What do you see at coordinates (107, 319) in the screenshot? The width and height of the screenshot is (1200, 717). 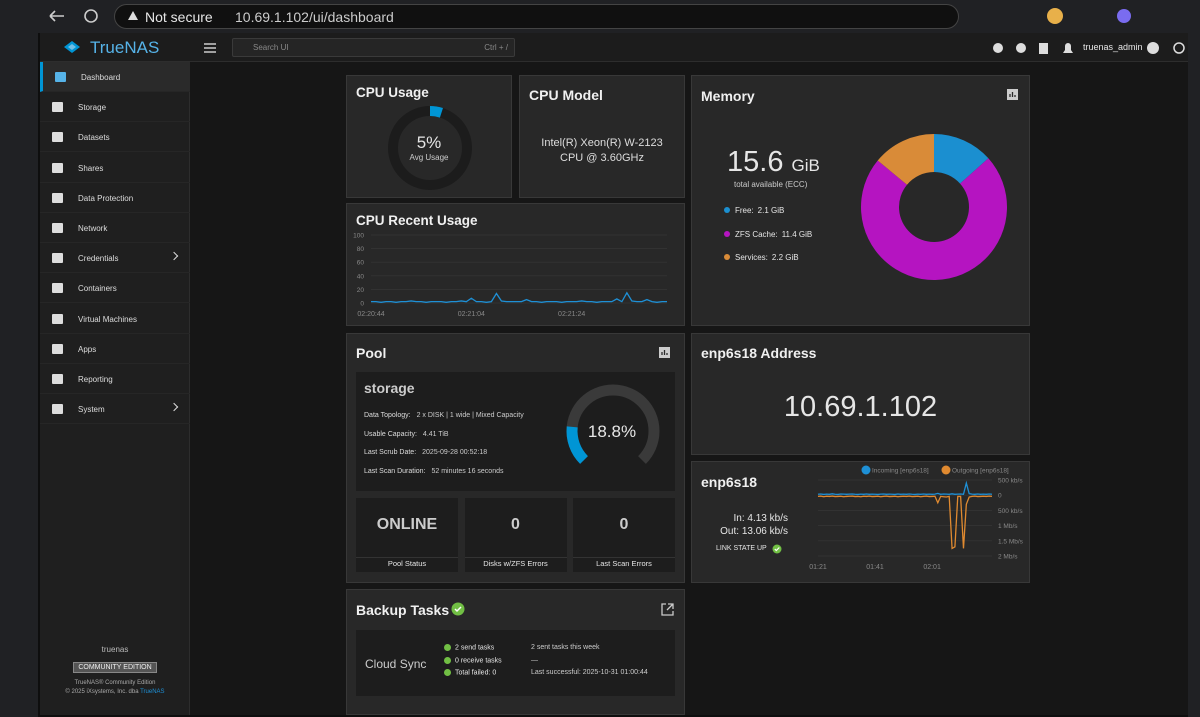 I see `nav-label: Virtual Machines` at bounding box center [107, 319].